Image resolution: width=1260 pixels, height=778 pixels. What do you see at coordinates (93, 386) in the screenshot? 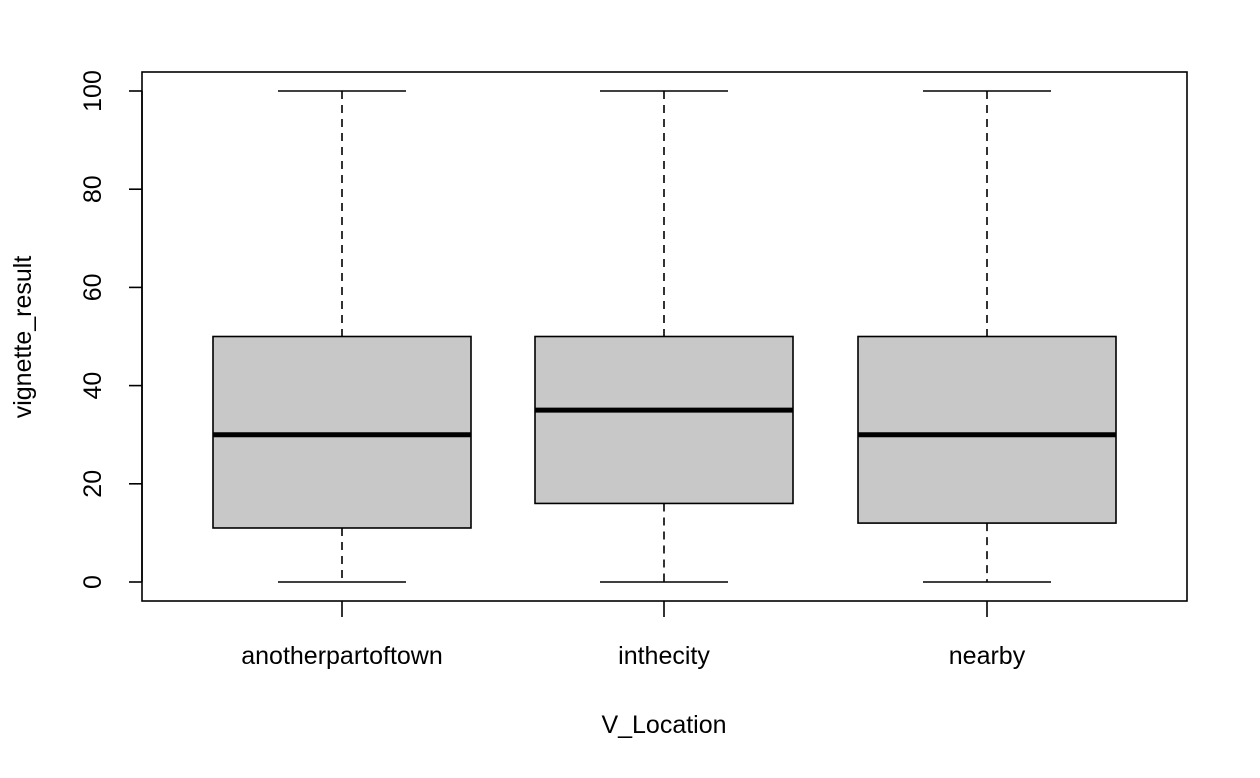
I see `y-tick-label-40: 40` at bounding box center [93, 386].